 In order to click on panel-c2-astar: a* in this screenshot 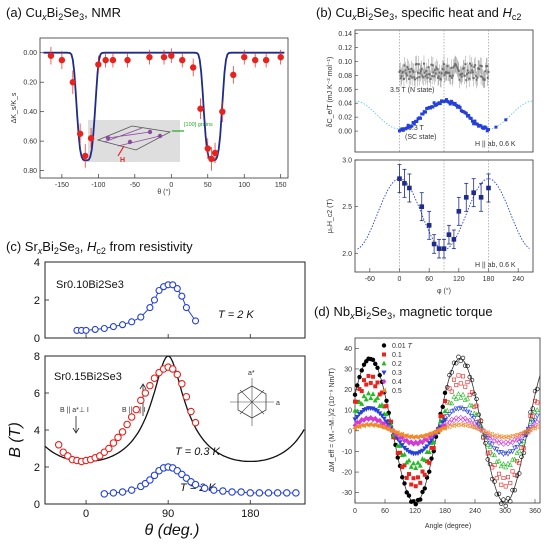, I will do `click(251, 373)`.